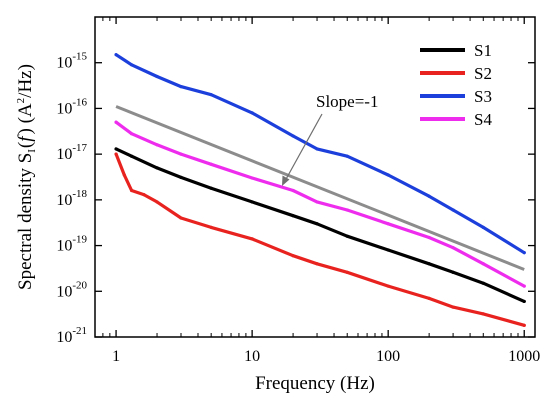 This screenshot has width=550, height=405. I want to click on y-tick-label: 10-19, so click(71, 244).